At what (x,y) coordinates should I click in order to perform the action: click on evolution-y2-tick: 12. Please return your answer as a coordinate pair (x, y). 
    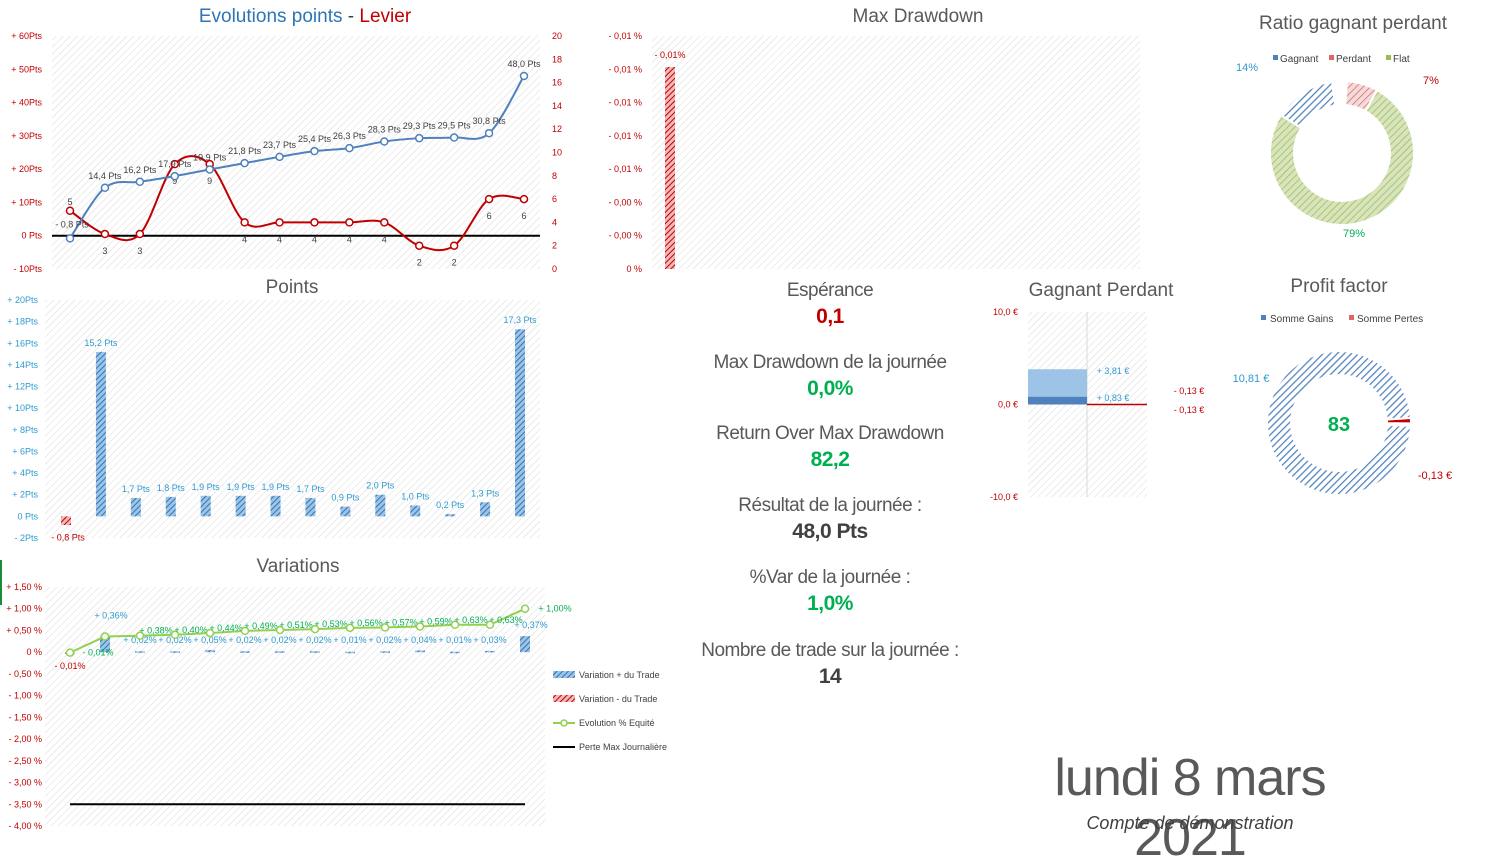
    Looking at the image, I should click on (557, 129).